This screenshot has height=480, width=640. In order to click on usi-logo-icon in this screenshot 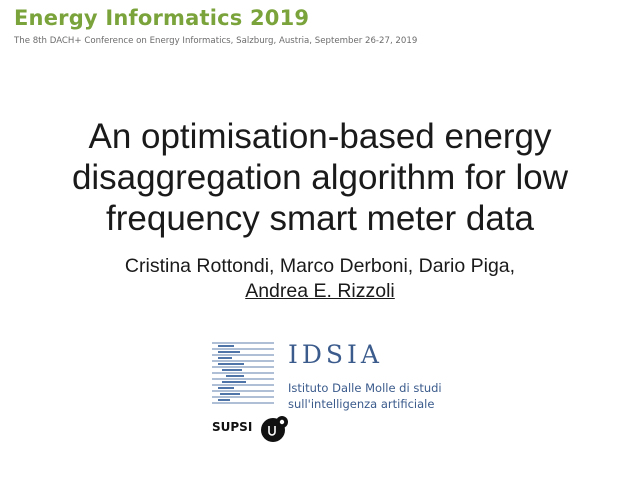, I will do `click(274, 429)`.